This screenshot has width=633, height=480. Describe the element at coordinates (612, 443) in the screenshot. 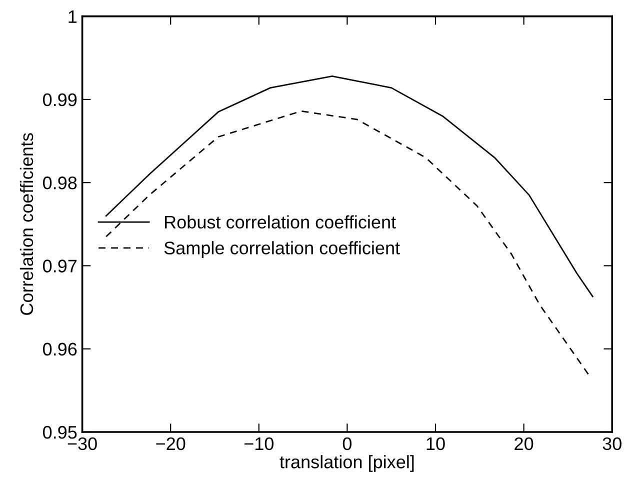

I see `x-tick-label: 30` at that location.